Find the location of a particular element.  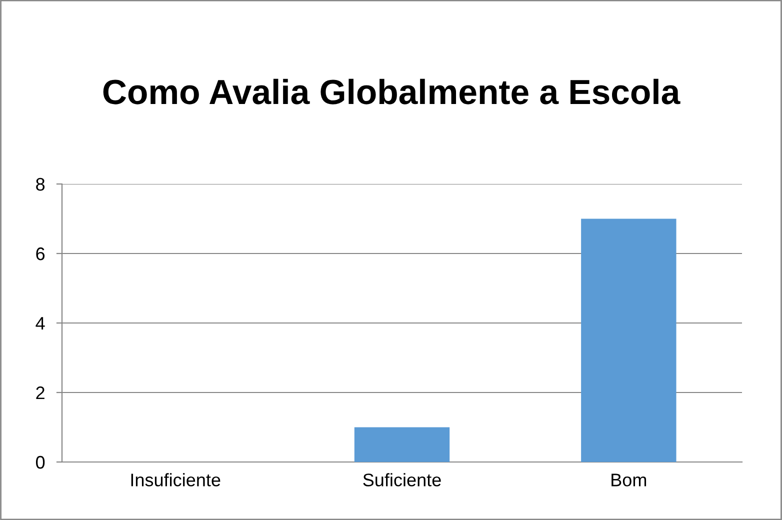

x-tick-label: Suficiente is located at coordinates (402, 479).